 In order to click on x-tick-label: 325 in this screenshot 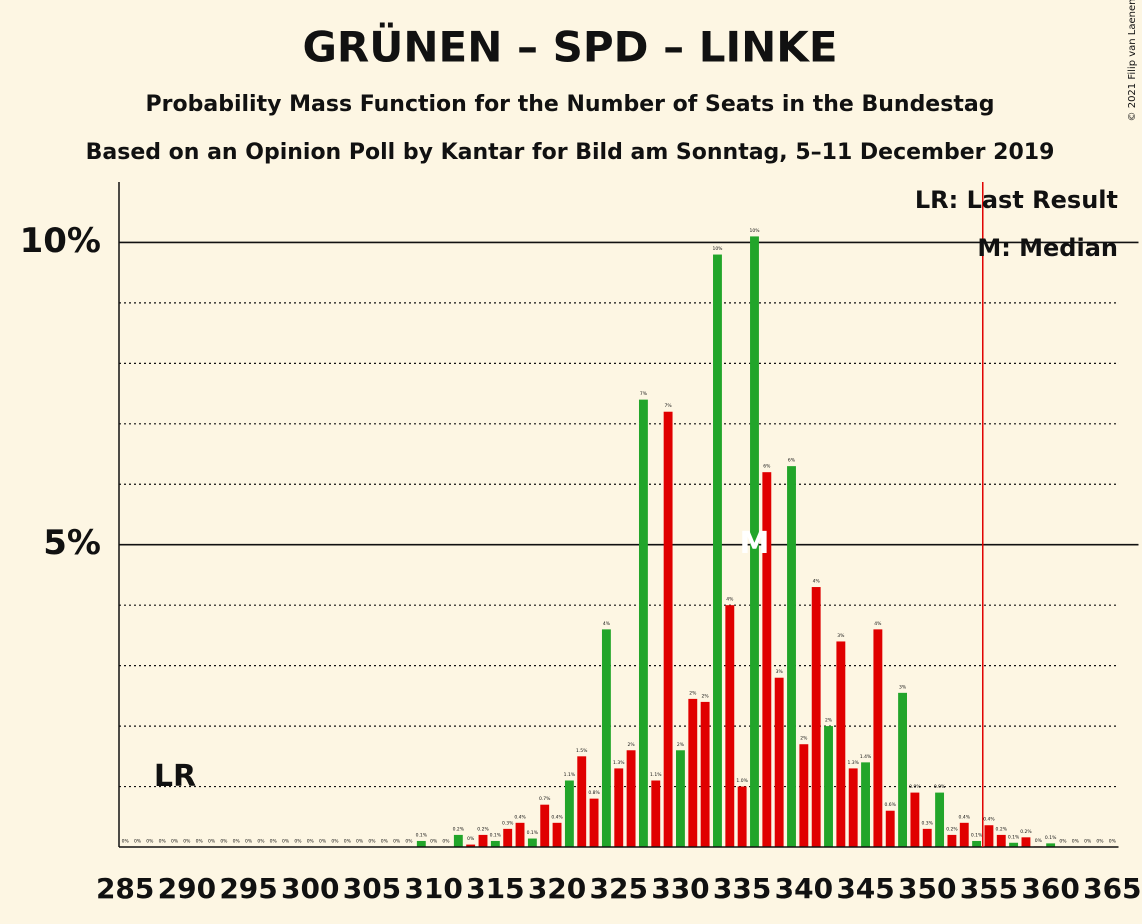, I will do `click(619, 888)`.